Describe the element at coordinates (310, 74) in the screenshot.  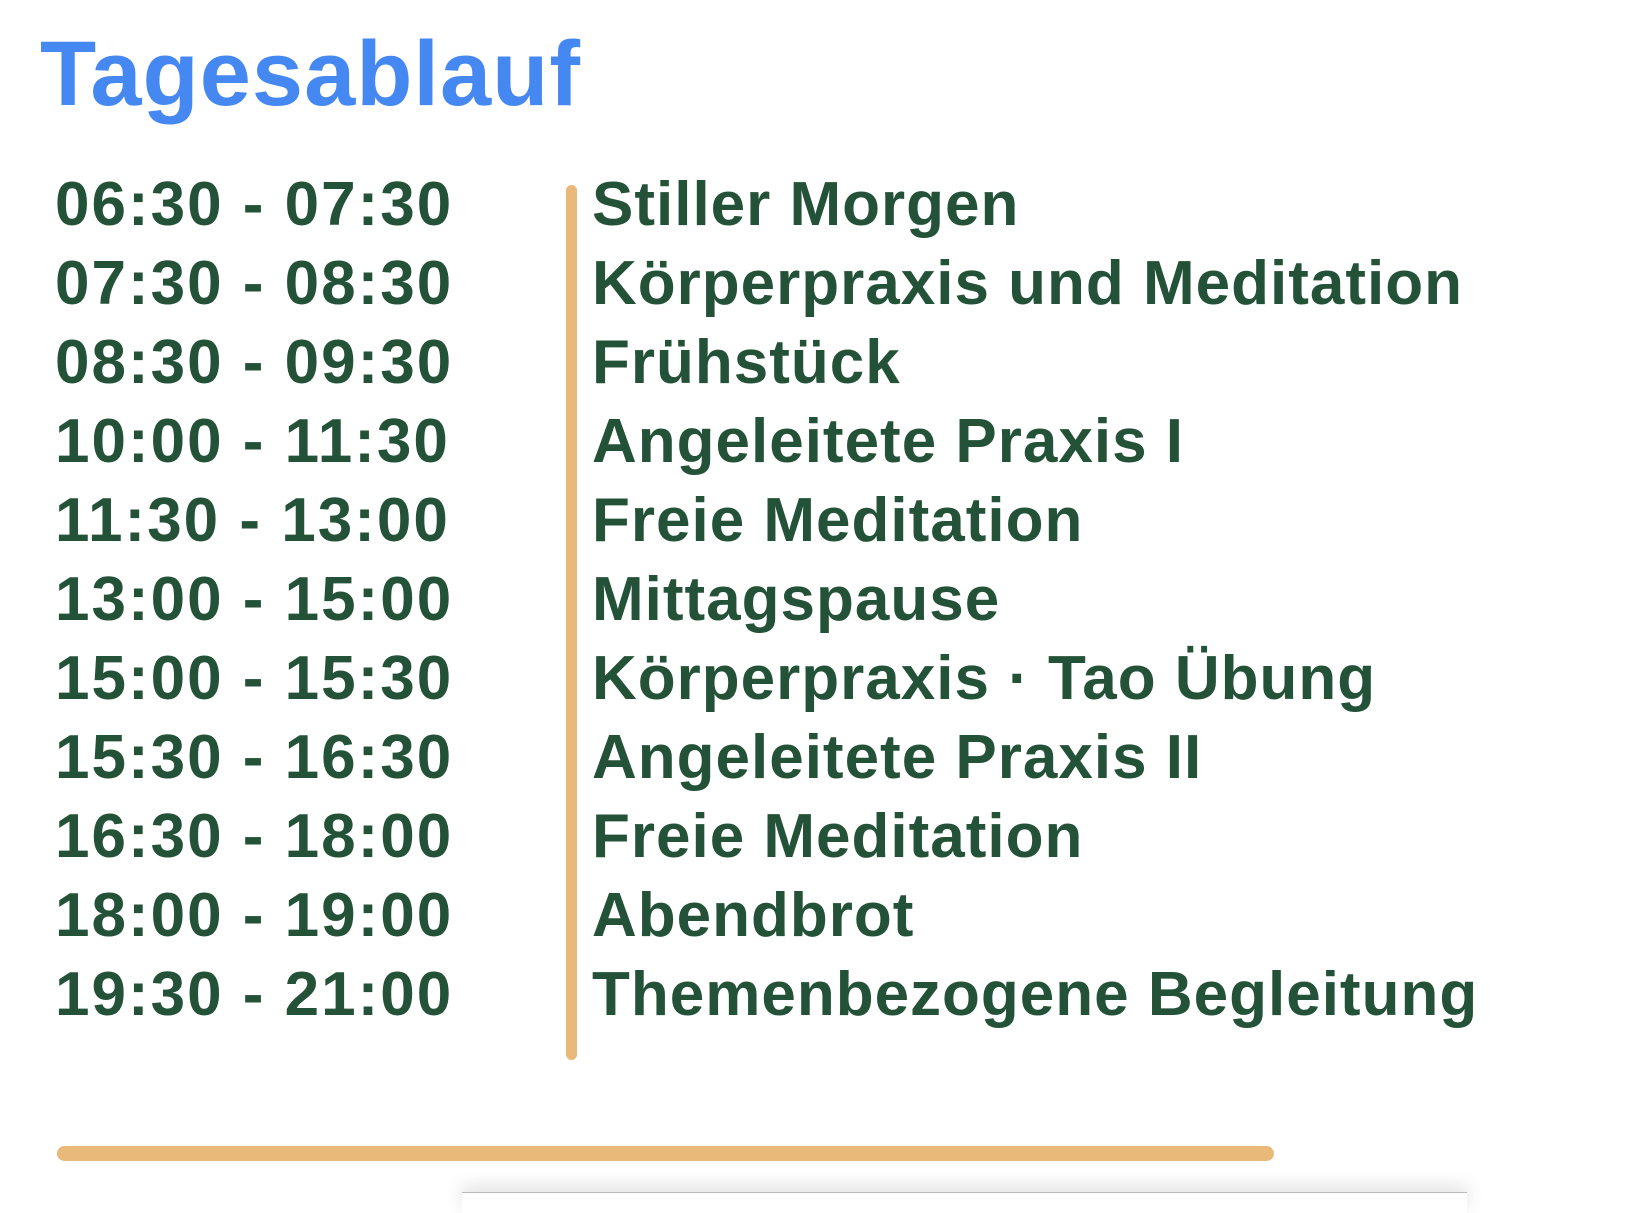
I see `page-title: Tagesablauf` at that location.